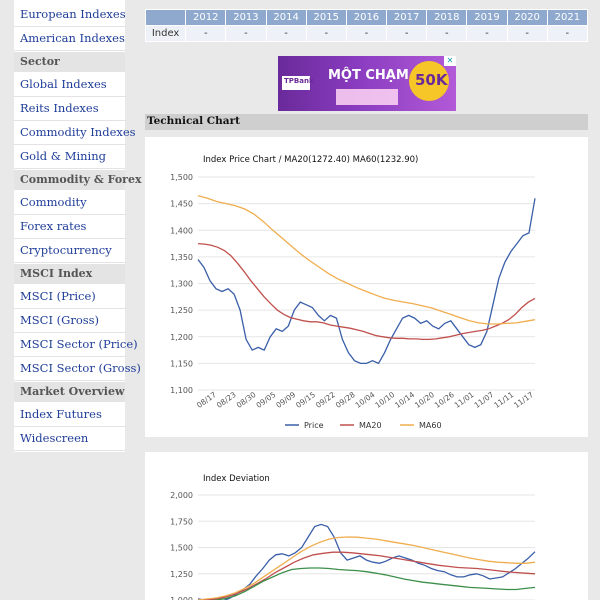  I want to click on year-header-cell: 2015, so click(326, 17).